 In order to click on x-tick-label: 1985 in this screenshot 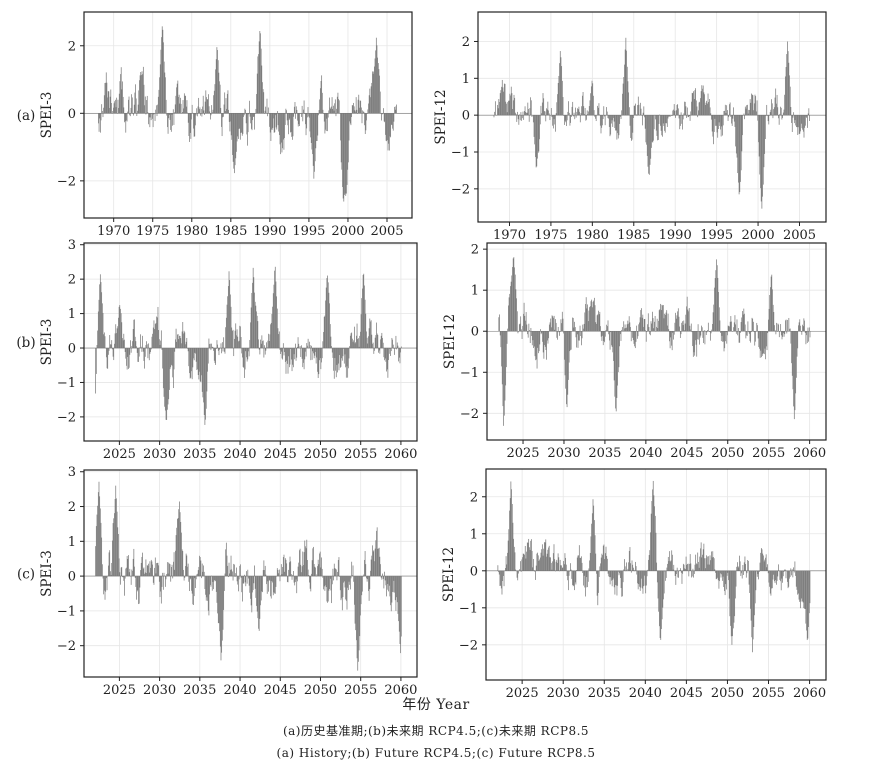, I will do `click(633, 235)`.